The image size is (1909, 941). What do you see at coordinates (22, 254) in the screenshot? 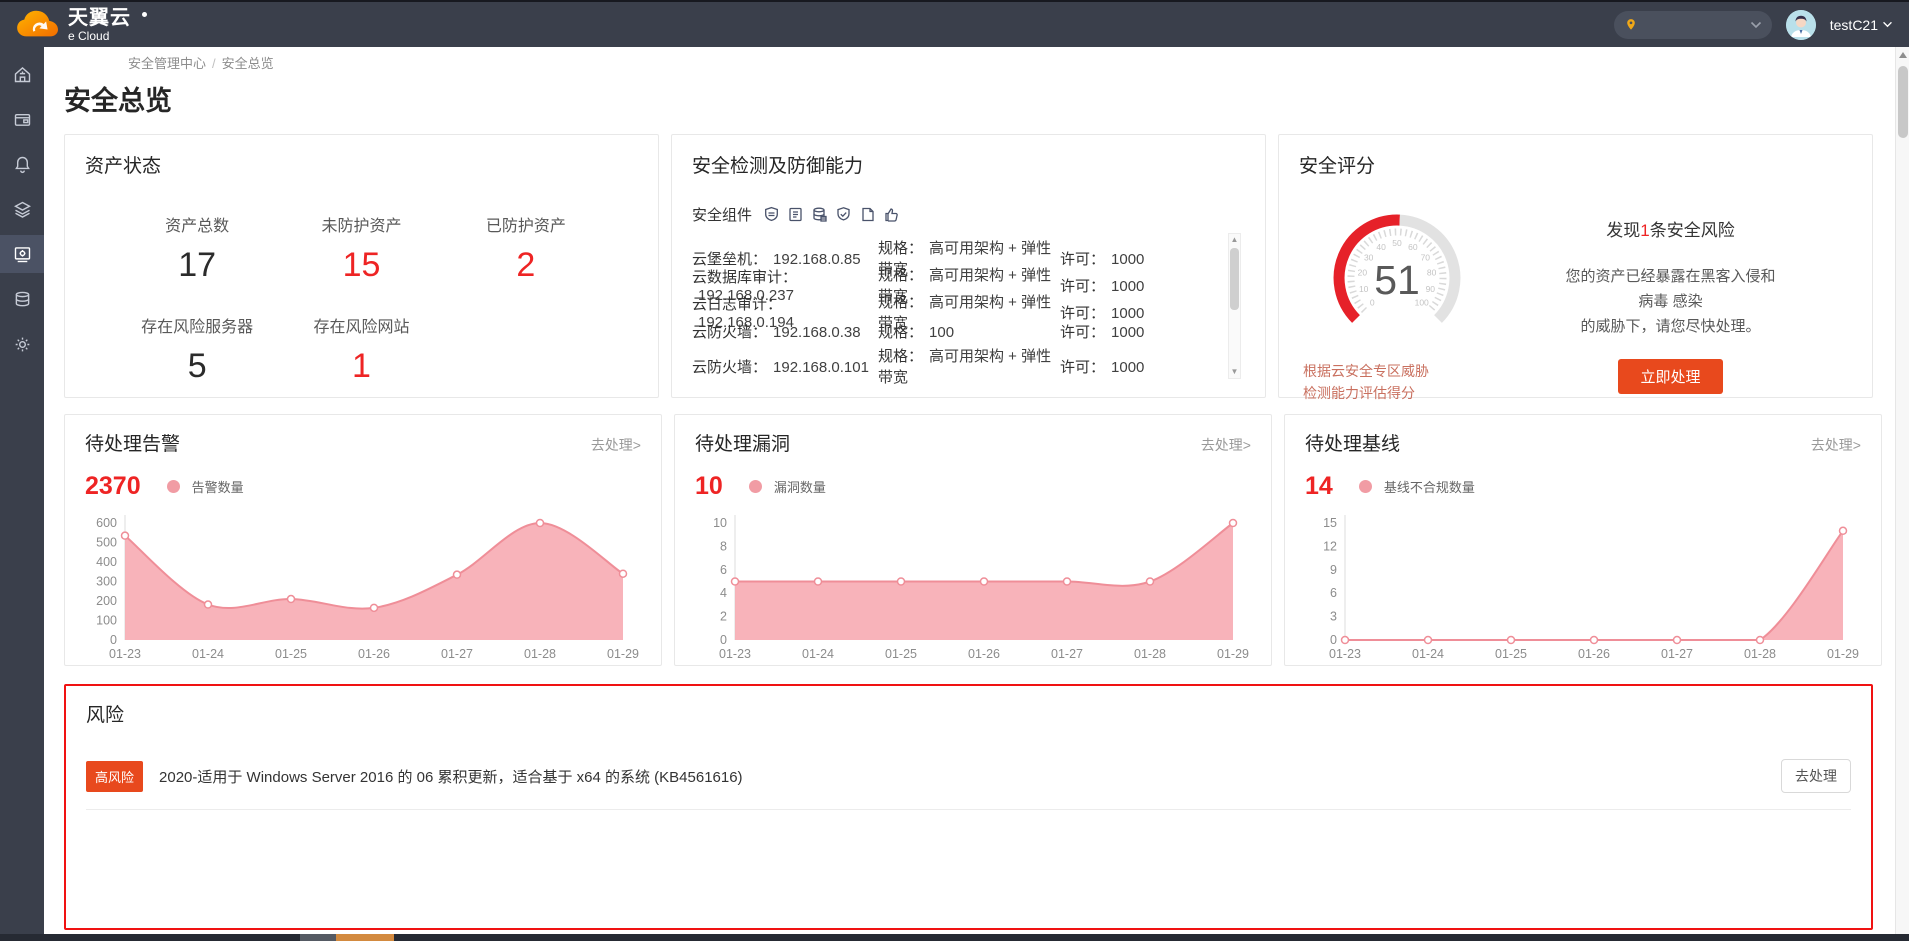
I see `sidebar-item-security-center` at bounding box center [22, 254].